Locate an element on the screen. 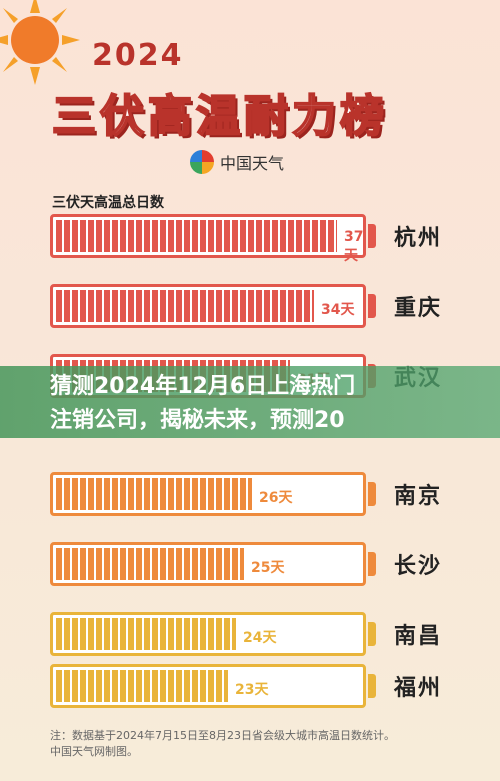  category-label: 重庆 is located at coordinates (418, 308).